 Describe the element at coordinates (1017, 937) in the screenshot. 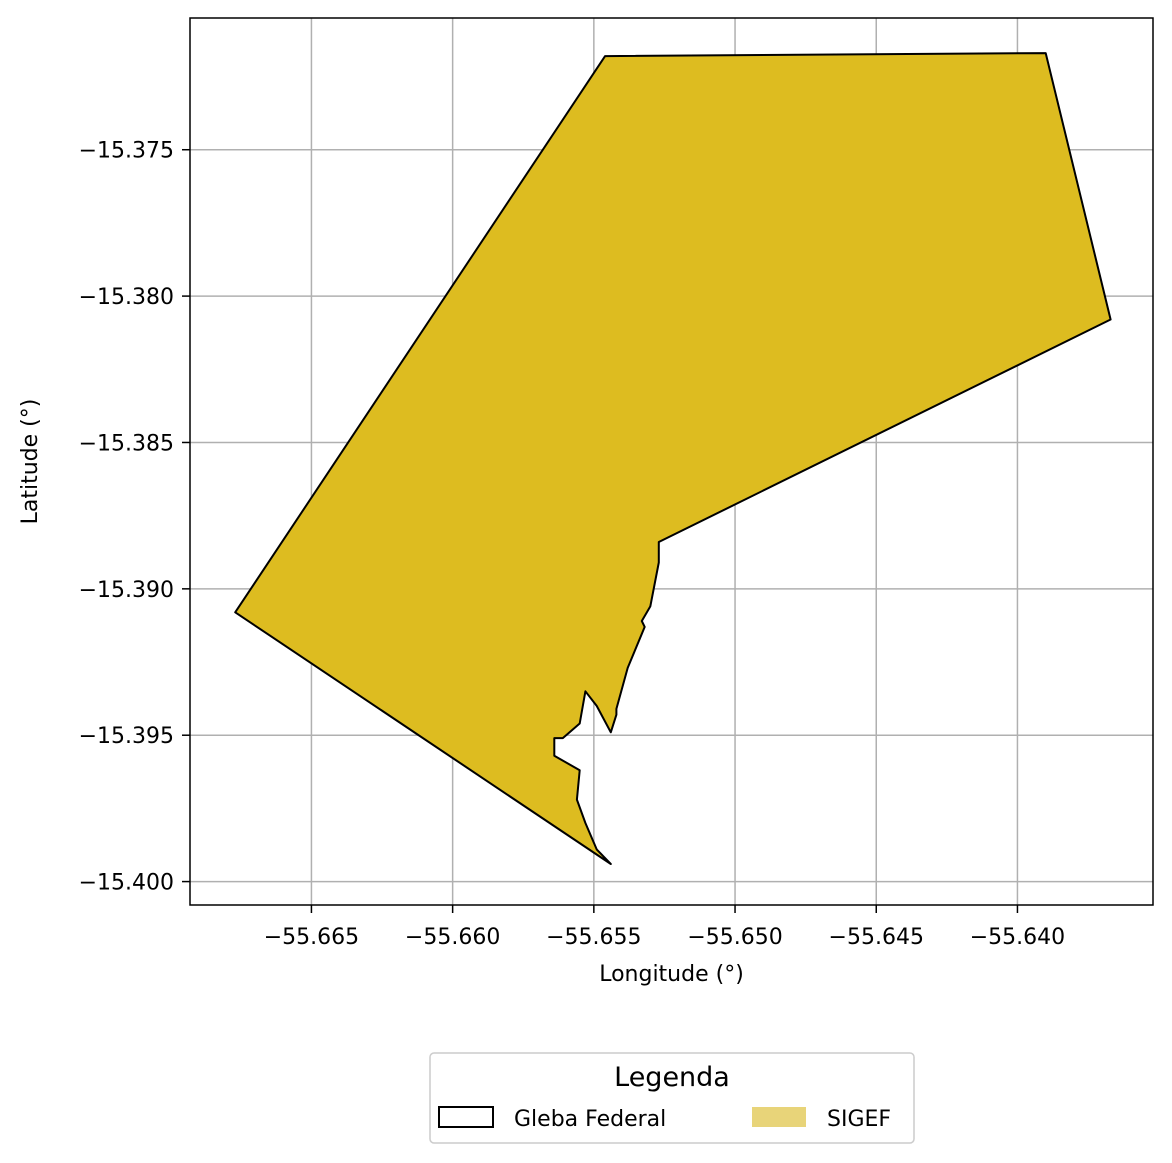

I see `x-tick-label: −55.640` at that location.